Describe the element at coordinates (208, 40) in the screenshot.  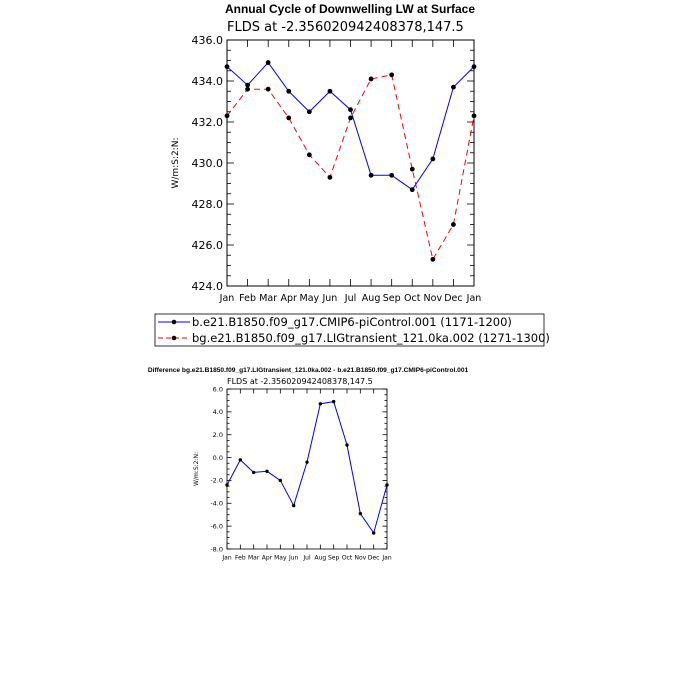
I see `y-tick-label: 436.0` at that location.